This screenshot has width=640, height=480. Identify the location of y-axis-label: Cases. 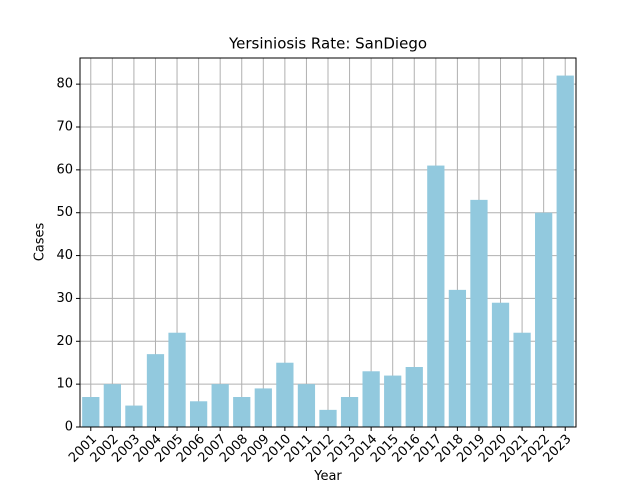
(40, 241).